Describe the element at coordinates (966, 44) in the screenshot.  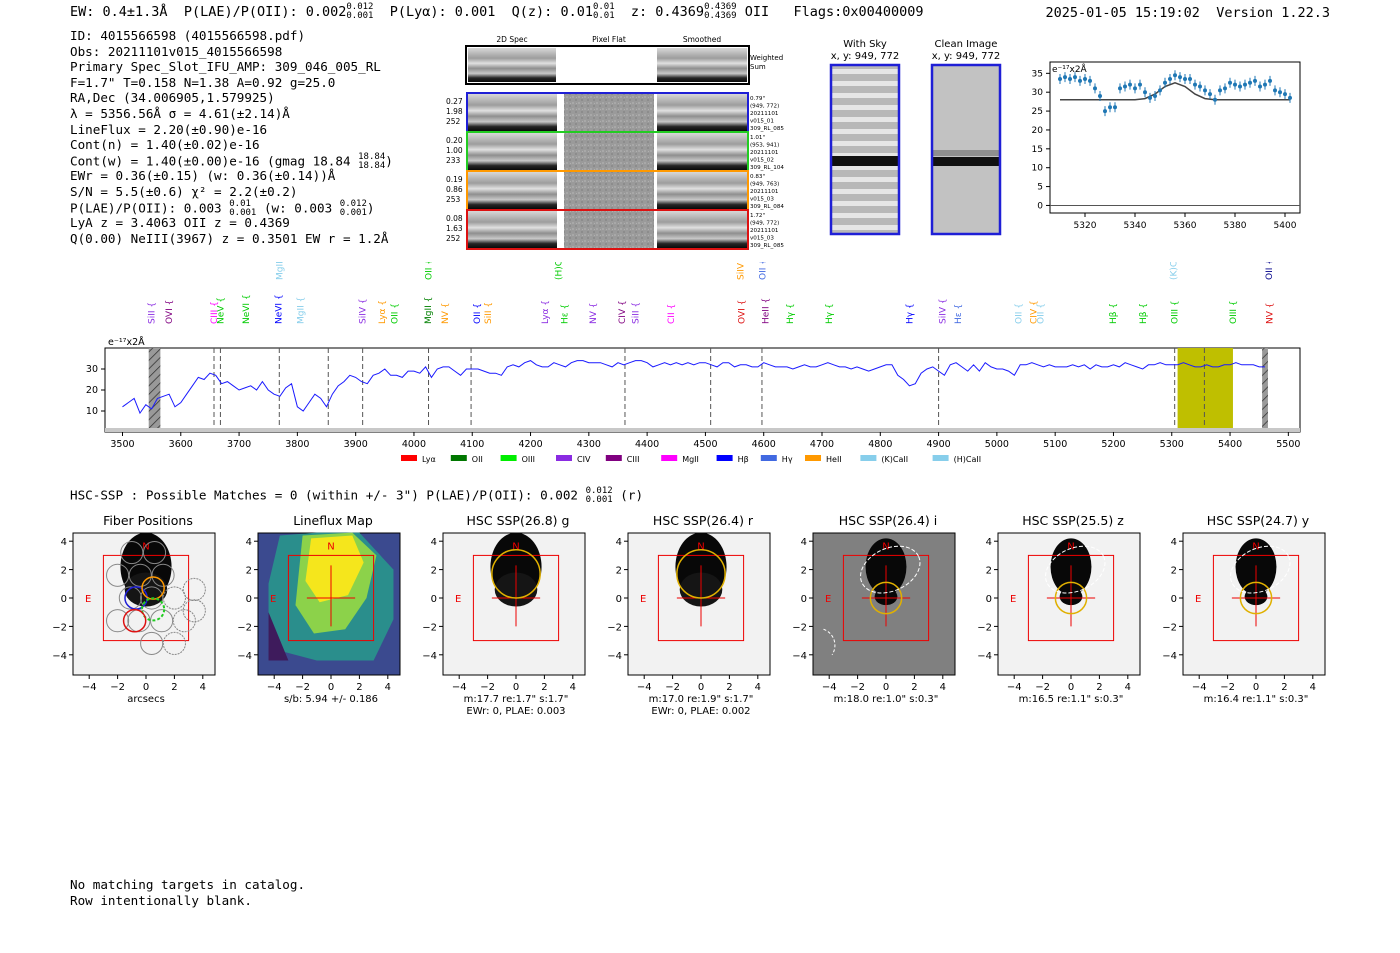
I see `clean-title: Clean Image` at that location.